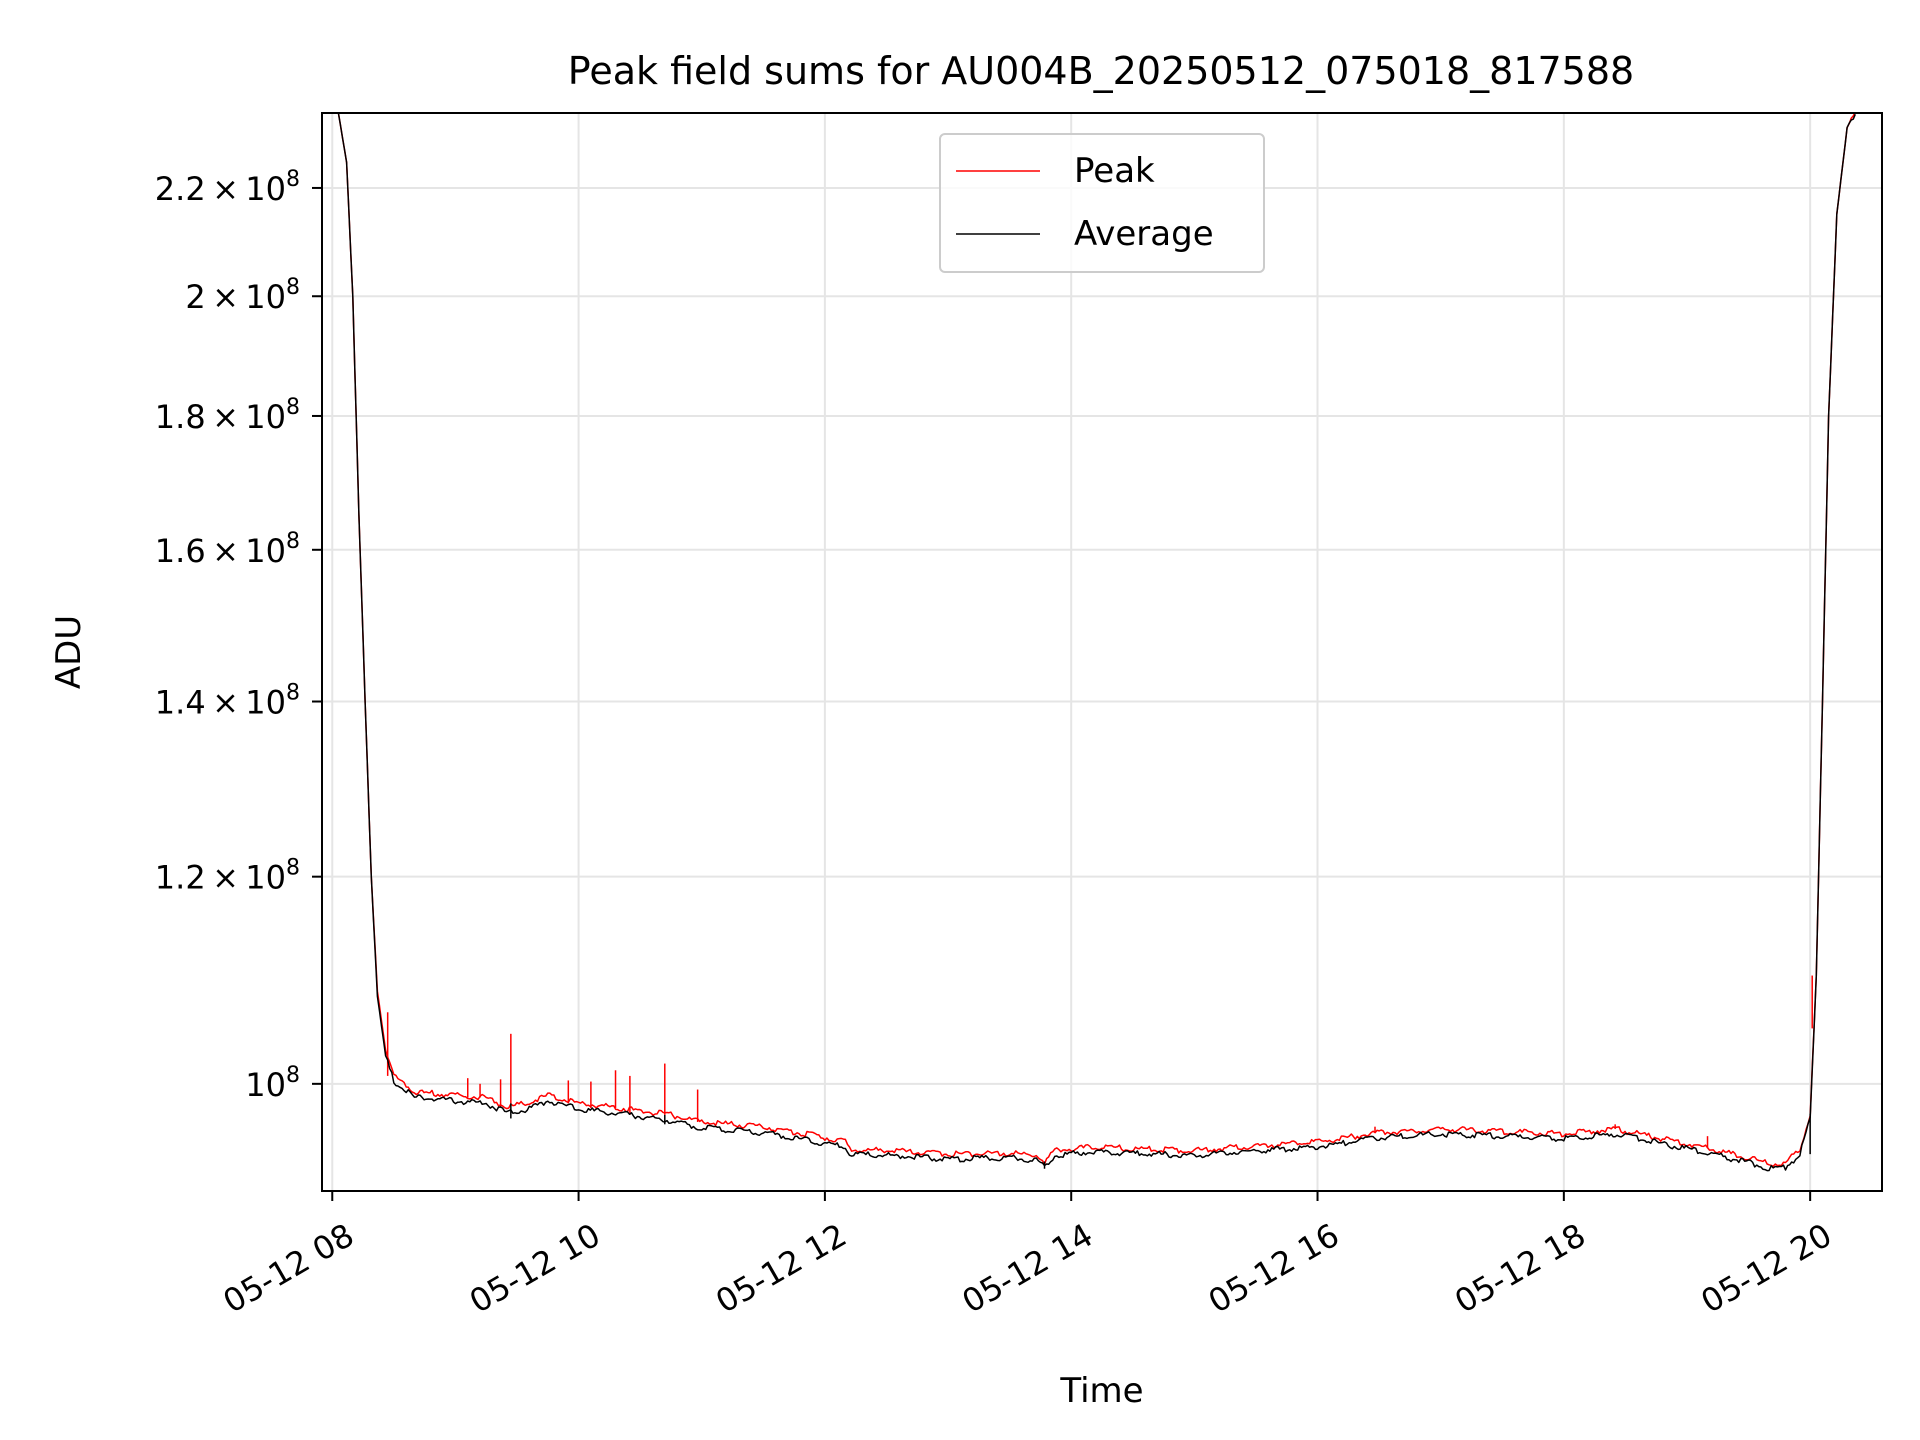 The height and width of the screenshot is (1440, 1920). What do you see at coordinates (227, 701) in the screenshot?
I see `y-tick-label: 1.4 × 108` at bounding box center [227, 701].